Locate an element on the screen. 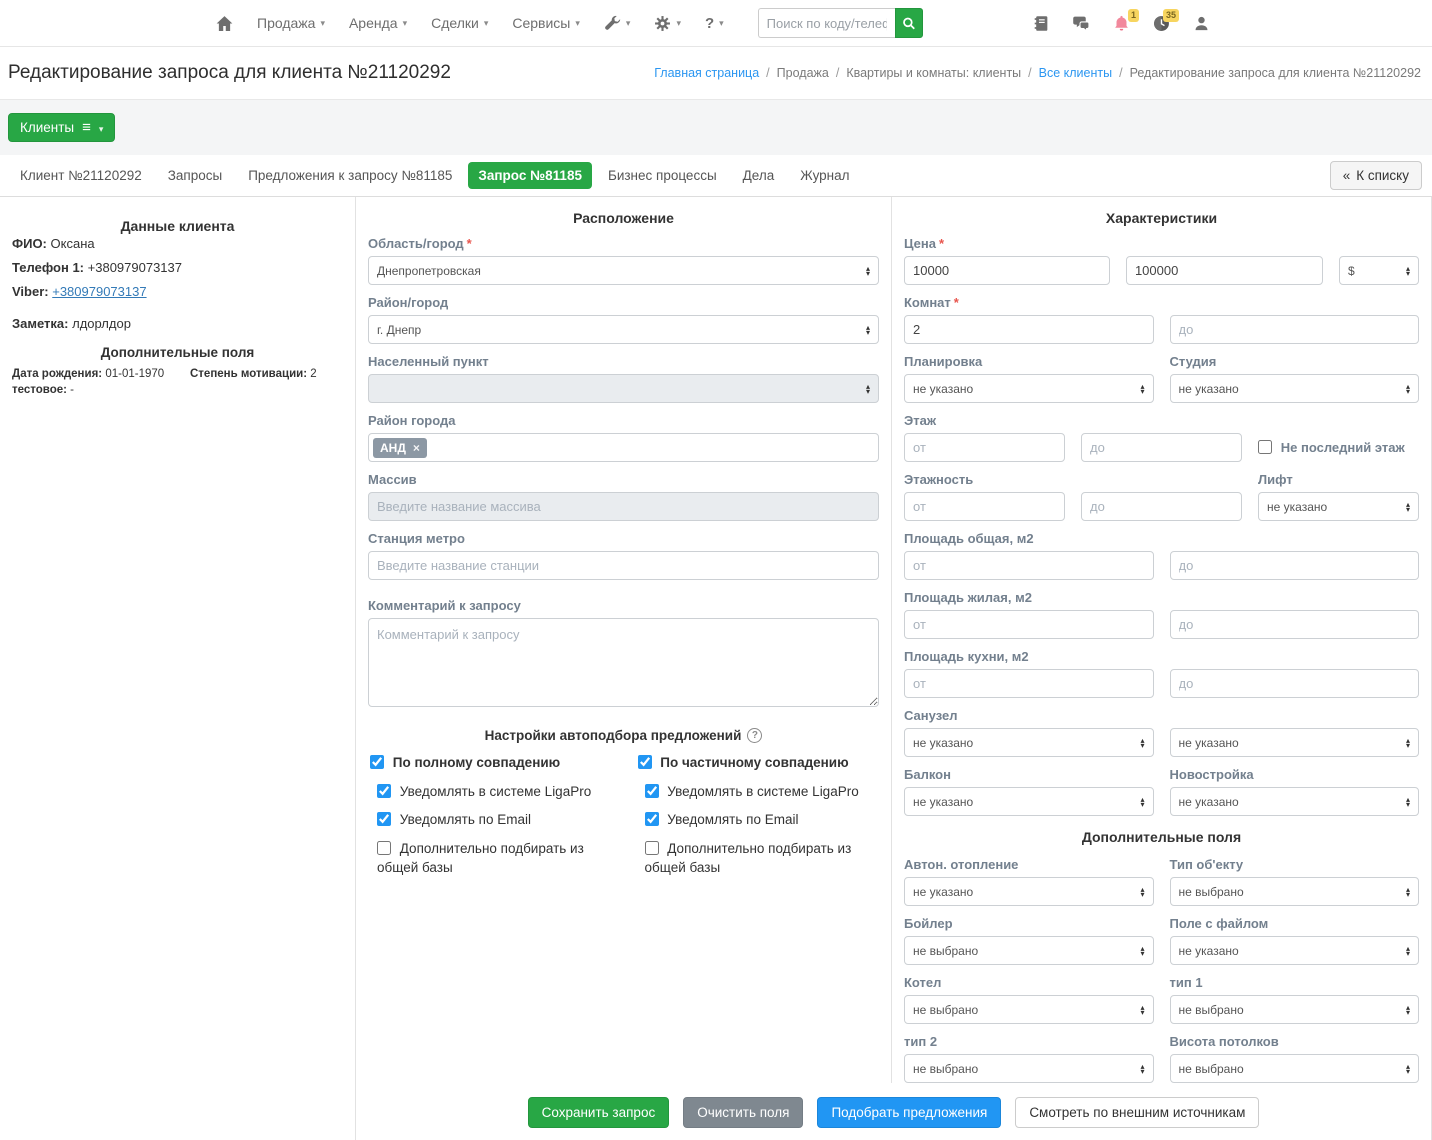 The height and width of the screenshot is (1140, 1432). nav-menu-sale: Продажа is located at coordinates (291, 23).